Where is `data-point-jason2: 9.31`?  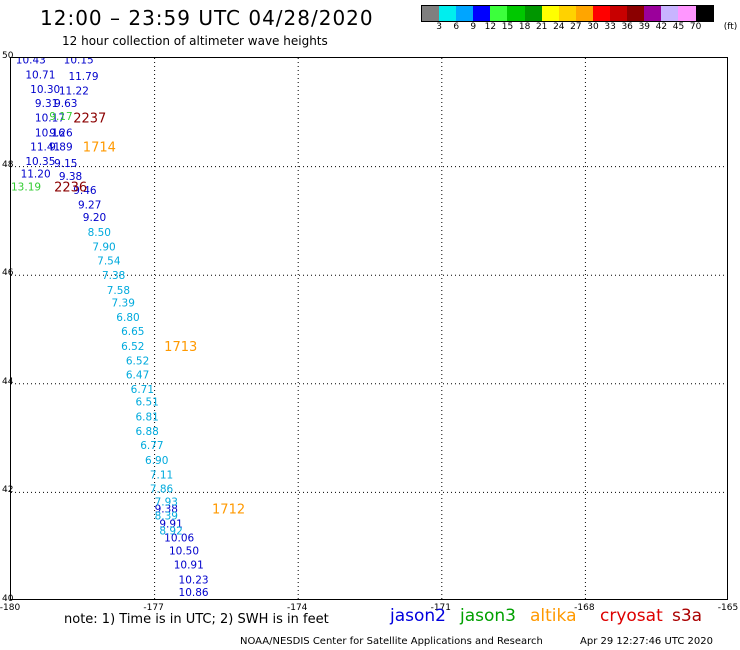 data-point-jason2: 9.31 is located at coordinates (46, 104).